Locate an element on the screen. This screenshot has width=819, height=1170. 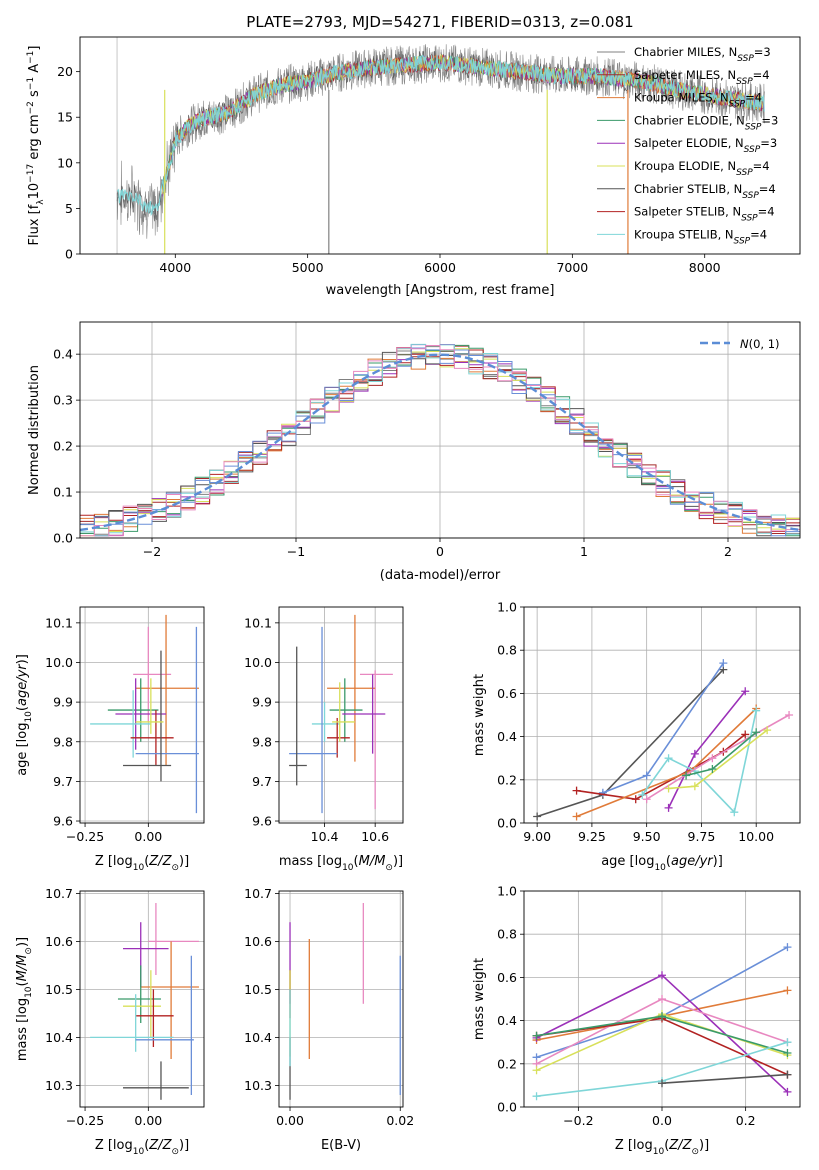
panel-7: 0.00 0.02 10.3 10.4 10.5 10.6 10.7 E(B-V) is located at coordinates (329, 1019).